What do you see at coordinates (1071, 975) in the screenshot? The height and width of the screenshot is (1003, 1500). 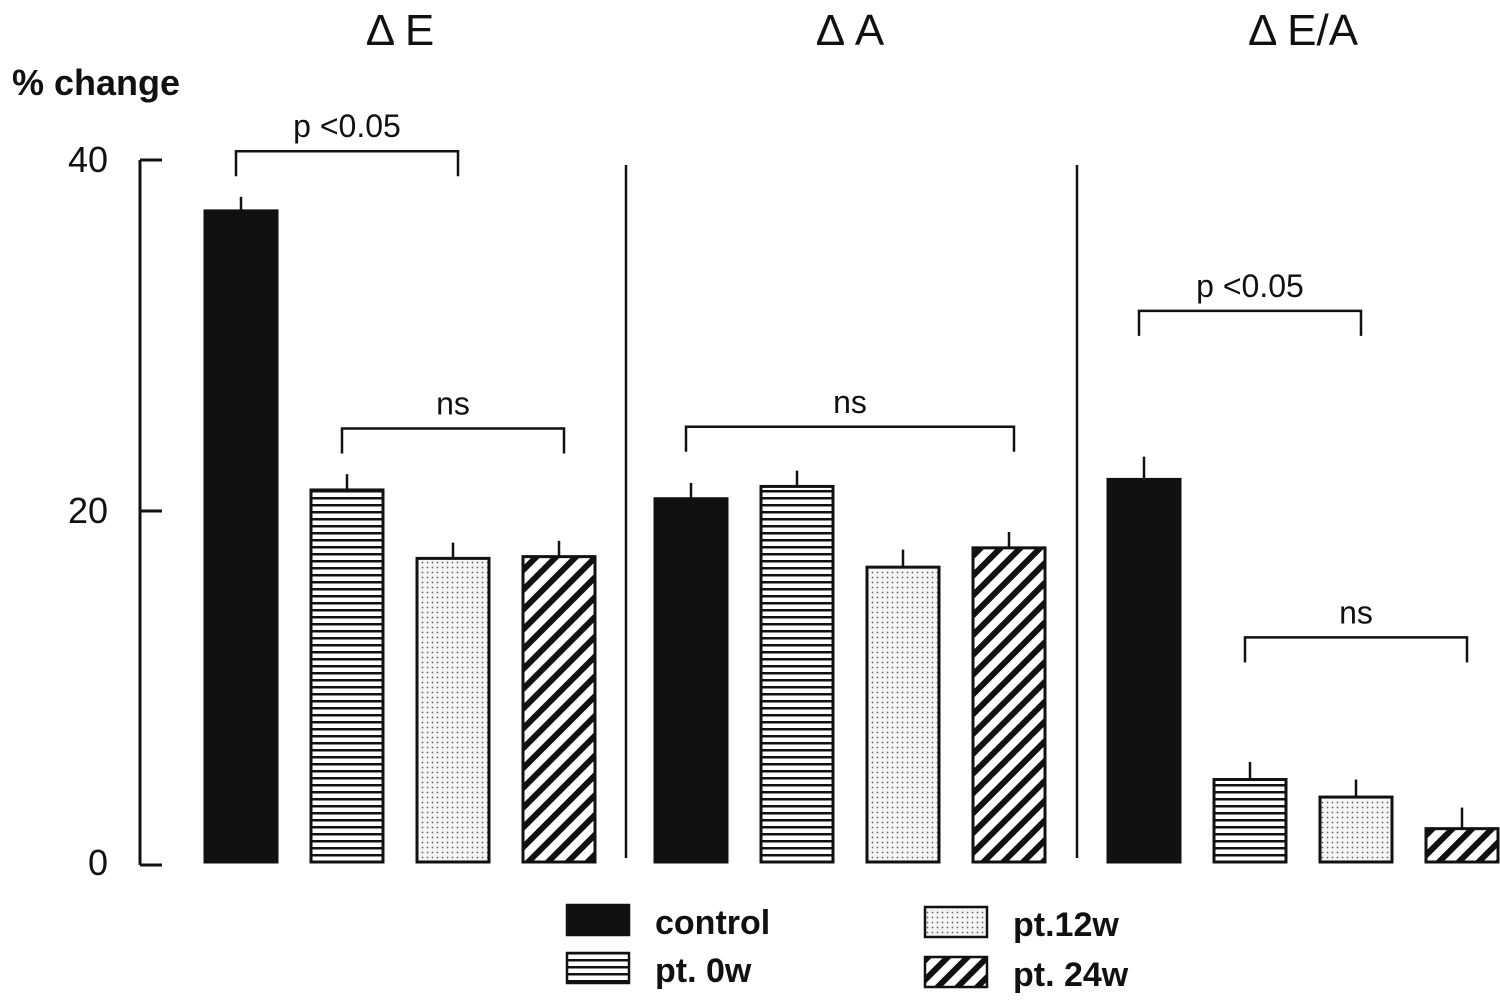 I see `legend-label: pt. 24w` at bounding box center [1071, 975].